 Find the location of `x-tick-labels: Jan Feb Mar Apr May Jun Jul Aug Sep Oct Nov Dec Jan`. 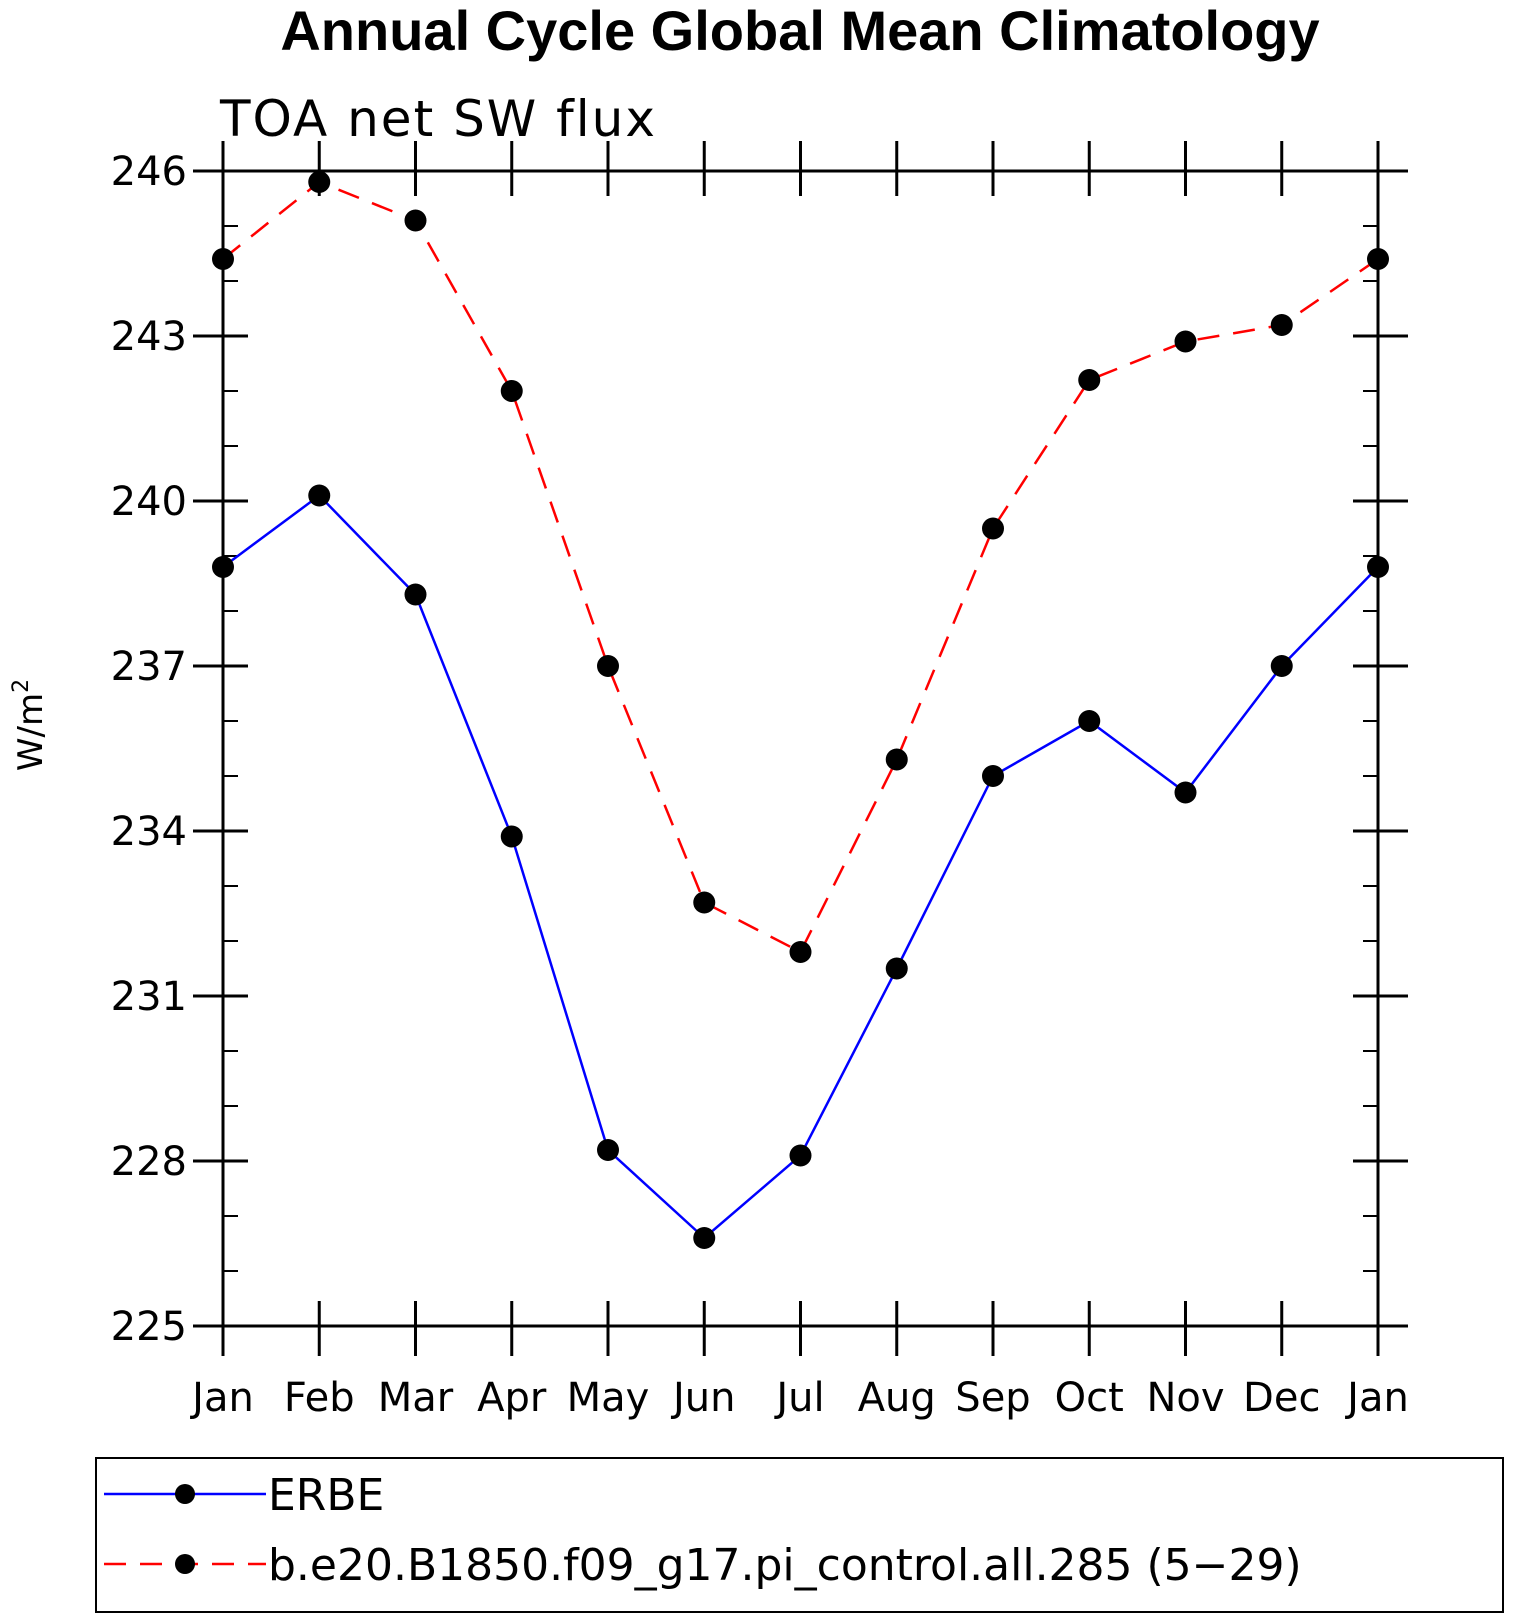

x-tick-labels: Jan Feb Mar Apr May Jun Jul Aug Sep Oct Nov Dec Jan is located at coordinates (799, 1398).